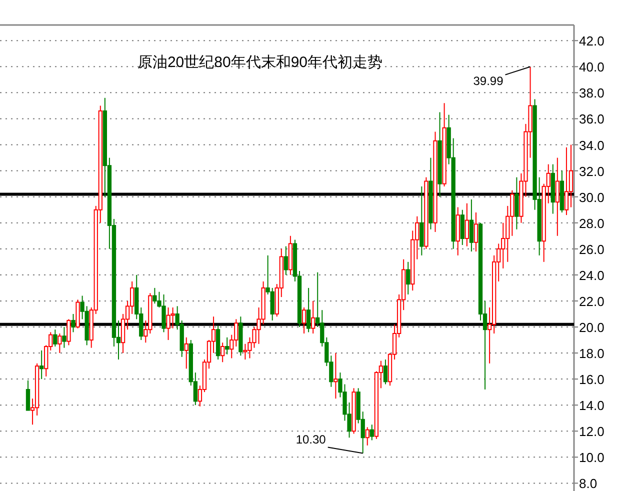 The width and height of the screenshot is (619, 491). I want to click on y-tick-label: 40.0, so click(591, 67).